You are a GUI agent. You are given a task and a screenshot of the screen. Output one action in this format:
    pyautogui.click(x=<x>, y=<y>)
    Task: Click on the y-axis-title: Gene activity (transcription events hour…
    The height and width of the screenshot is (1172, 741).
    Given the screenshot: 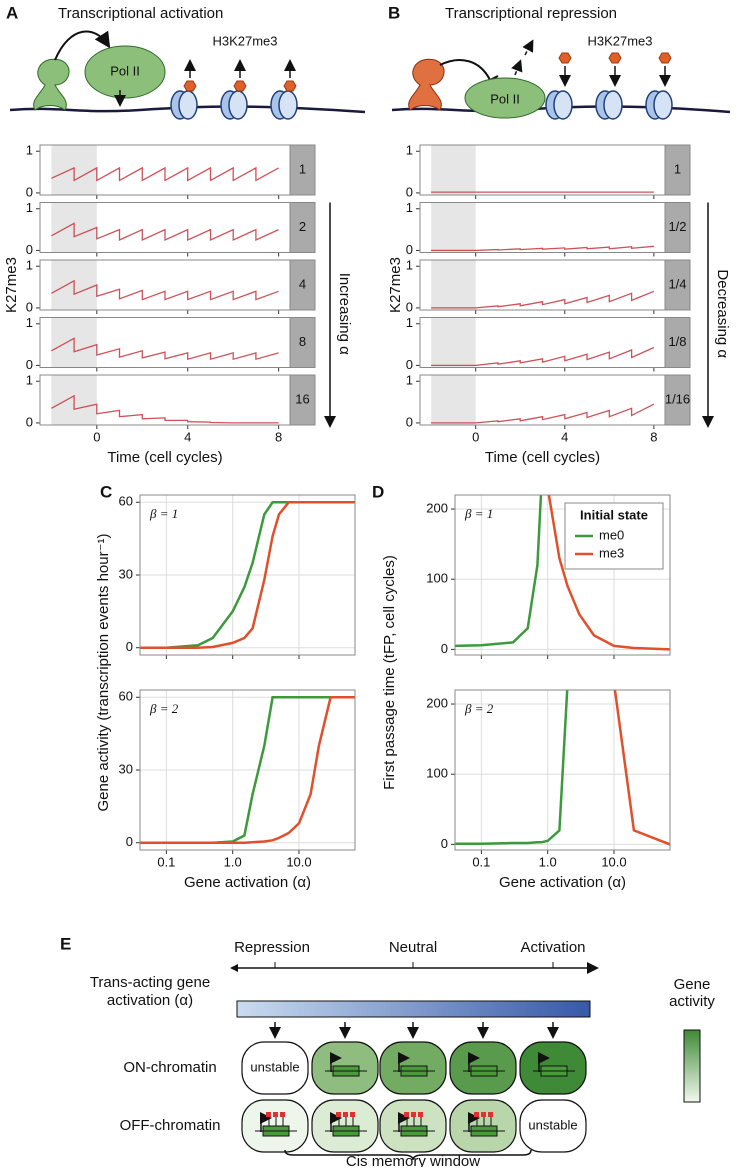 What is the action you would take?
    pyautogui.click(x=103, y=672)
    